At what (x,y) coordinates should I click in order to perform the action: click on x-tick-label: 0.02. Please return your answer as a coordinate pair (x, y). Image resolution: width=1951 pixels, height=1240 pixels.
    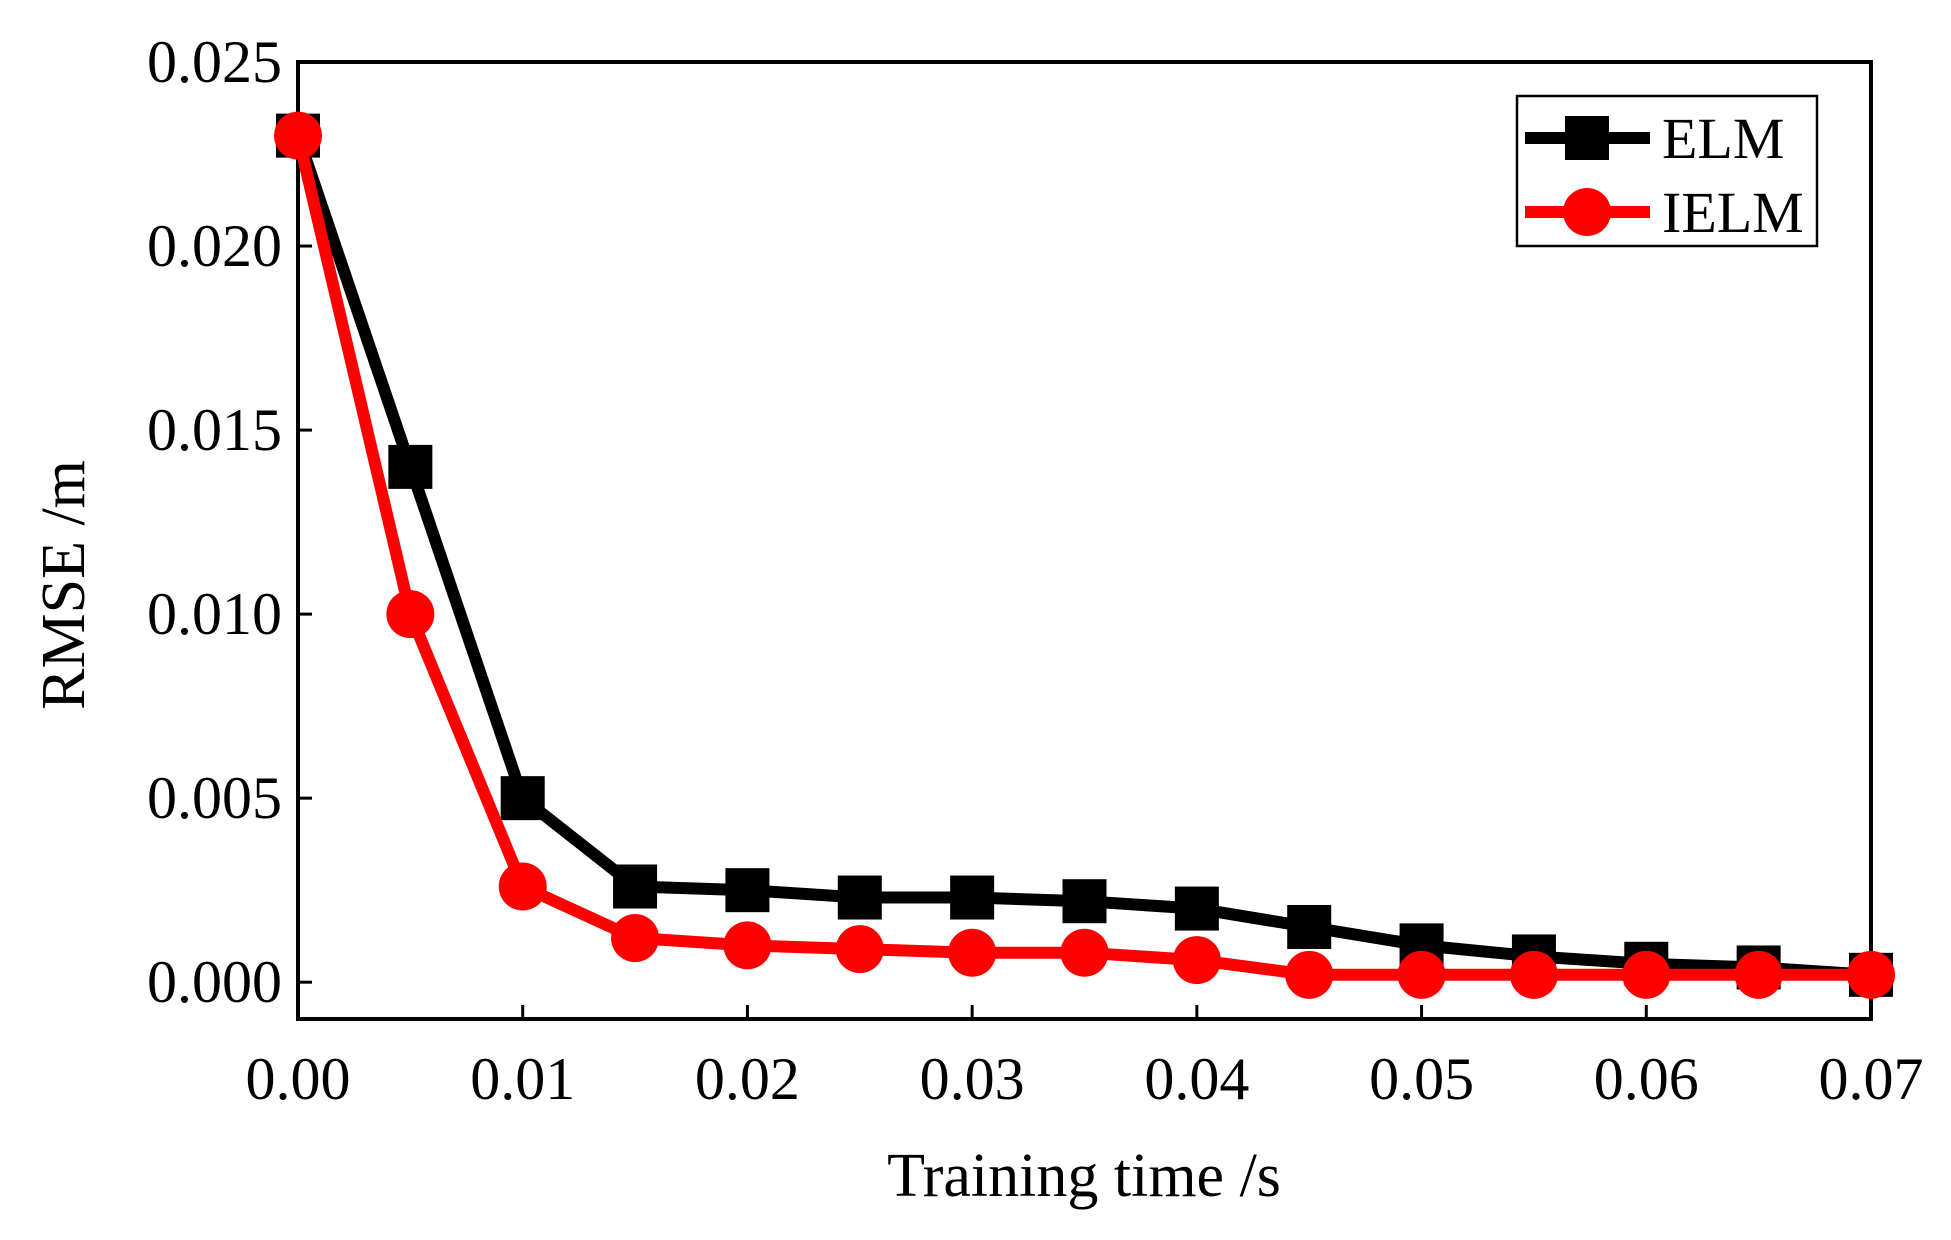
    Looking at the image, I should click on (747, 1079).